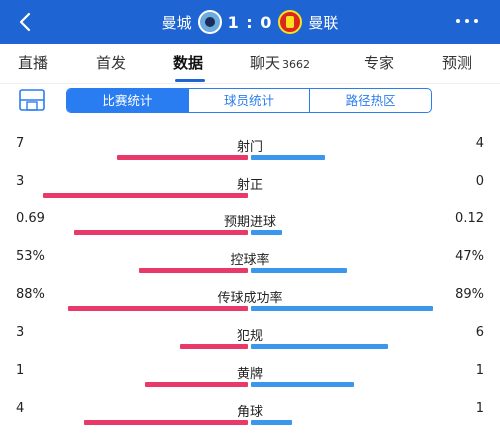  Describe the element at coordinates (20, 370) in the screenshot. I see `home-stat-value: 1` at that location.